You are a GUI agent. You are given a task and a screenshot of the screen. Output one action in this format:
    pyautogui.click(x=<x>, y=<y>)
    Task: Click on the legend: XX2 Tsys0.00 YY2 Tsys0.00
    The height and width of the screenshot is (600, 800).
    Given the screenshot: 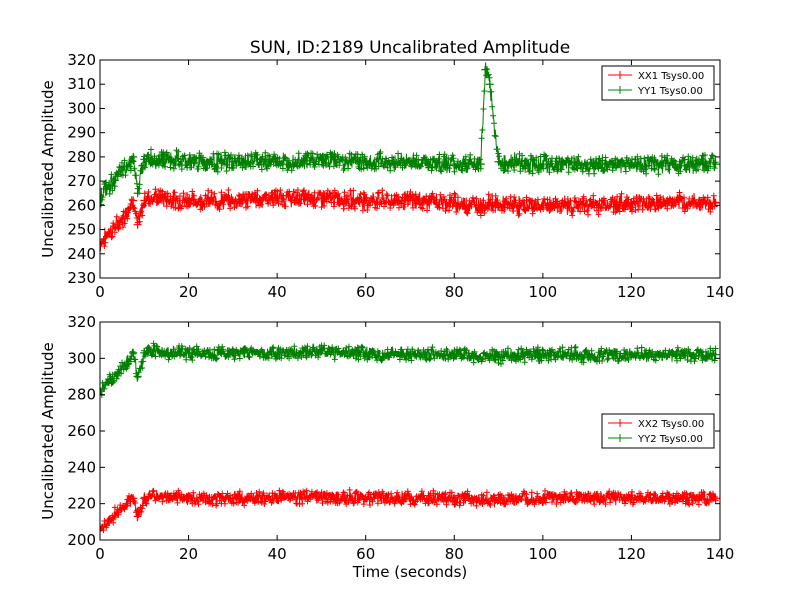 What is the action you would take?
    pyautogui.click(x=658, y=431)
    